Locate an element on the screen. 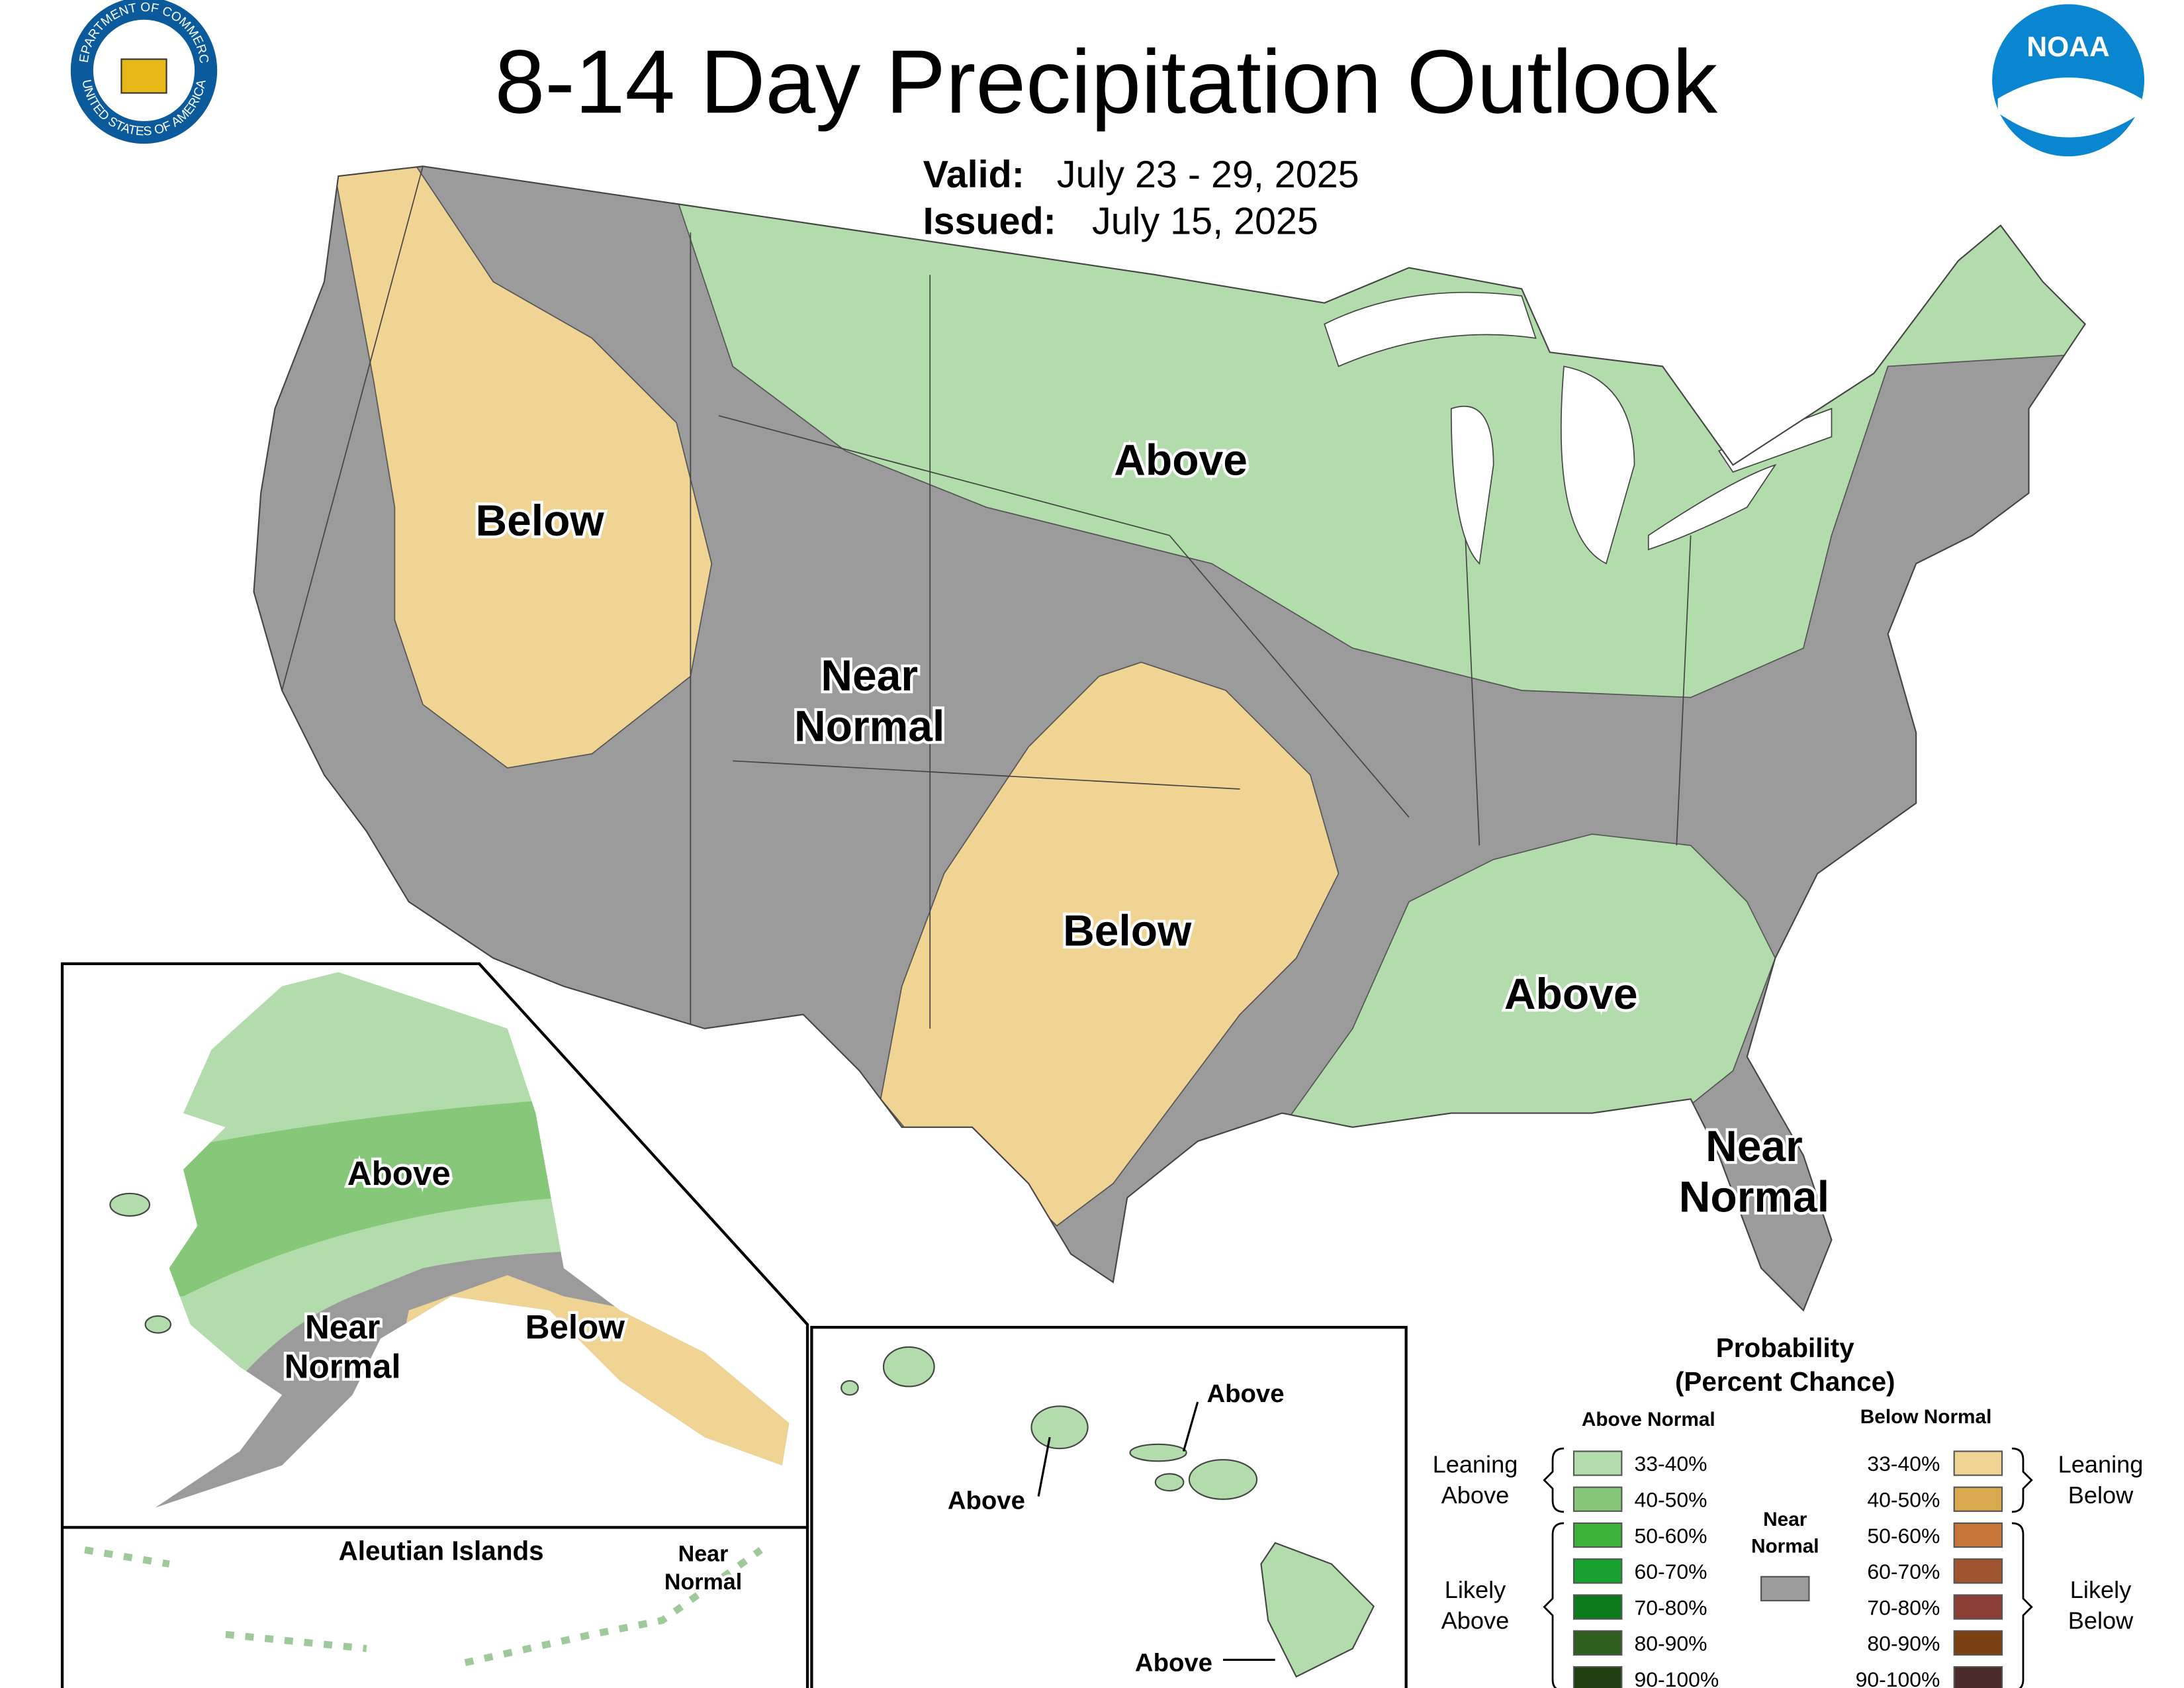  great-lakes is located at coordinates (1578, 428).